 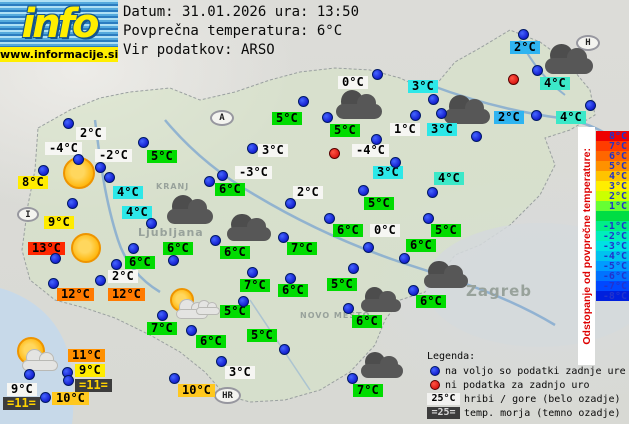 I want to click on logo-background: info, so click(x=59, y=23).